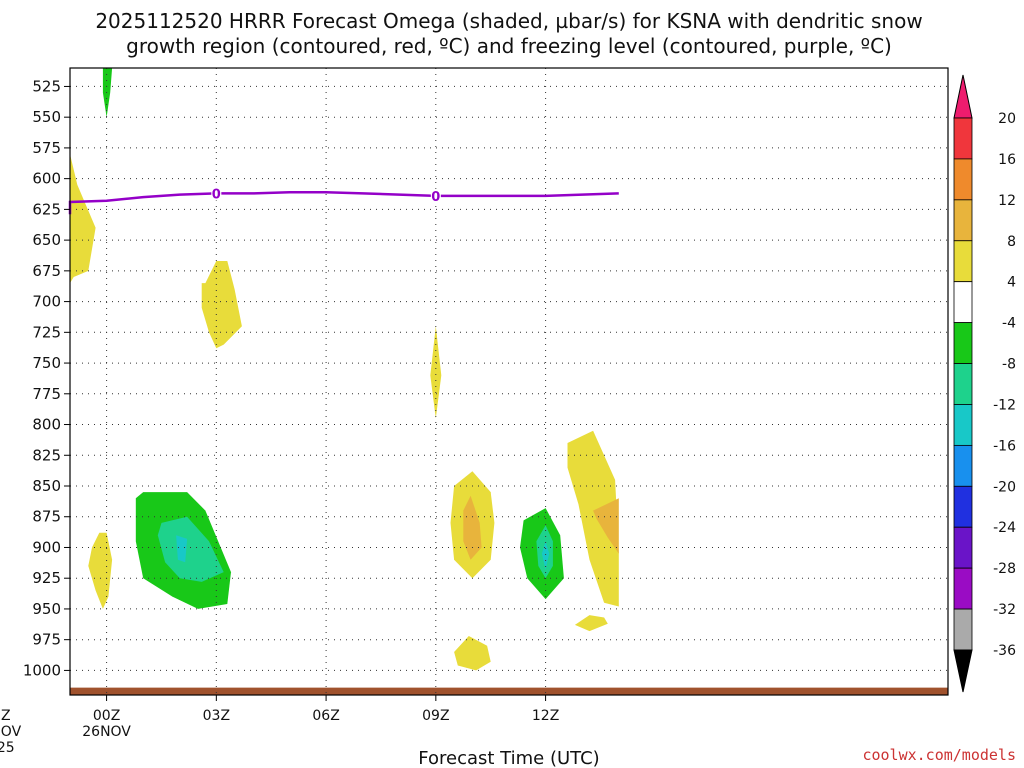  Describe the element at coordinates (606, 526) in the screenshot. I see `omega-region-ascent-right-edge-core` at that location.